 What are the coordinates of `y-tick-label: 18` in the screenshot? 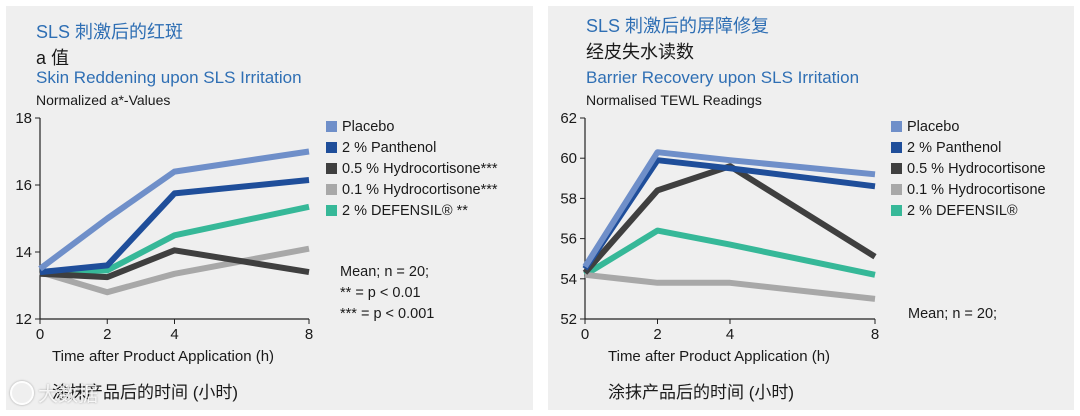 It's located at (23, 118).